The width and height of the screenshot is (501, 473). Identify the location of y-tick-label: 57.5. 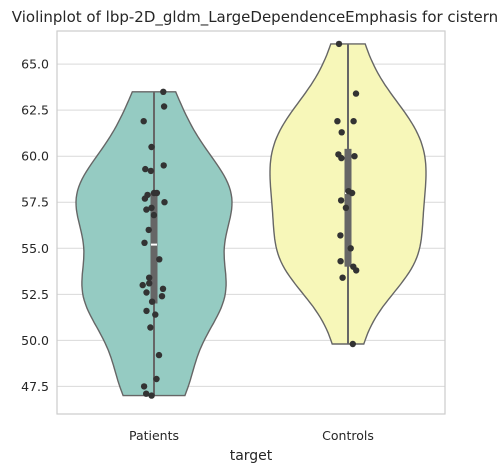
(35, 202).